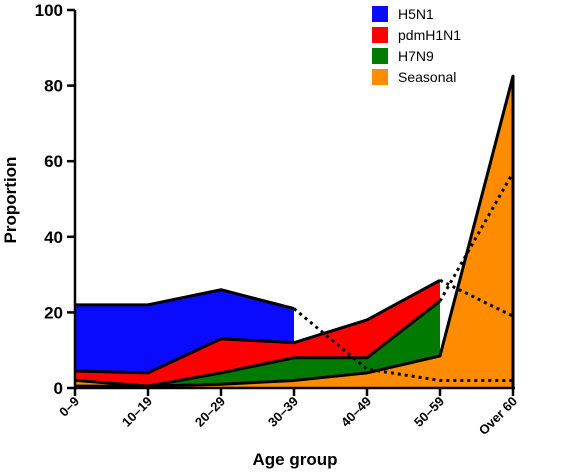 This screenshot has height=472, width=561. Describe the element at coordinates (380, 14) in the screenshot. I see `legend-swatch-h5n1` at that location.